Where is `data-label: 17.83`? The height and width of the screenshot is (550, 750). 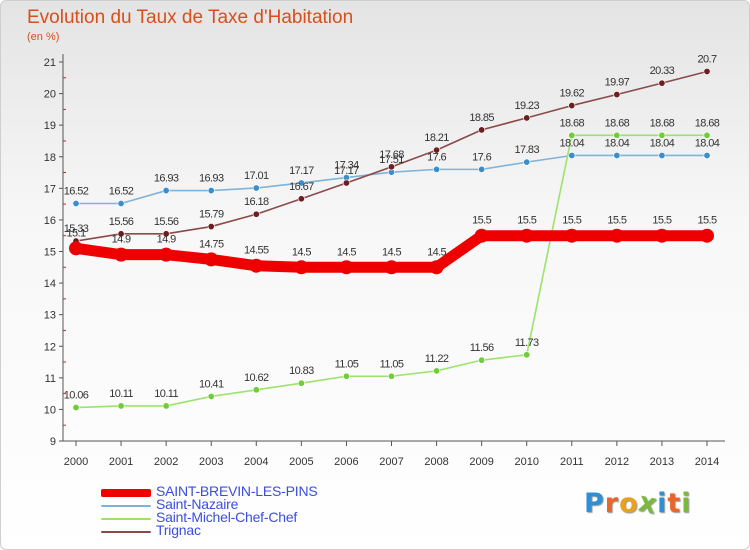 data-label: 17.83 is located at coordinates (526, 150).